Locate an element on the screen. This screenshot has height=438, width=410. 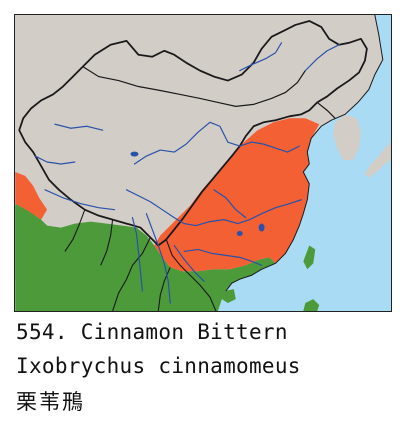
river-brahmaputra is located at coordinates (80, 200).